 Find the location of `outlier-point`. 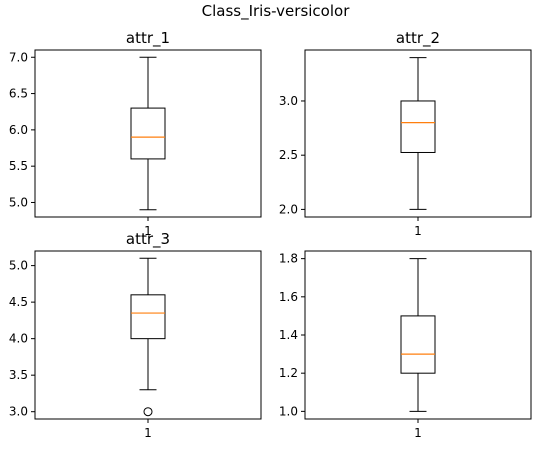

outlier-point is located at coordinates (148, 412).